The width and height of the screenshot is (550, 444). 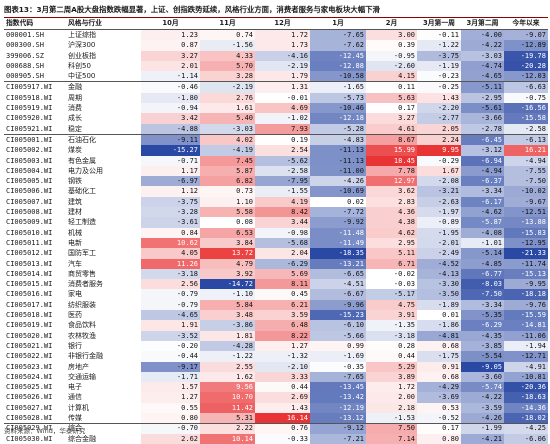 What do you see at coordinates (29, 108) in the screenshot?
I see `index-code: CI005919.WI` at bounding box center [29, 108].